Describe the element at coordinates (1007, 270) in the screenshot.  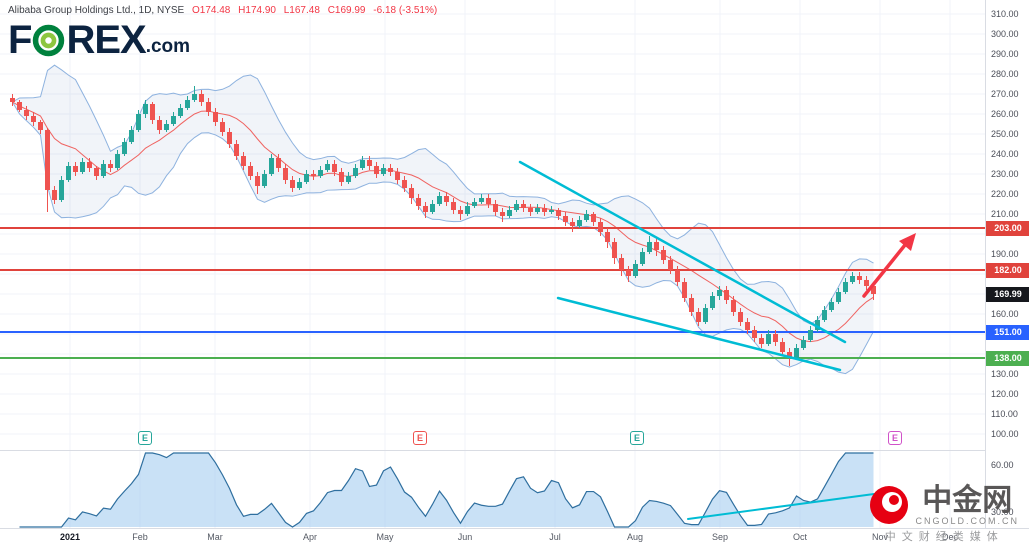
I see `level-price-label: 182.00` at that location.